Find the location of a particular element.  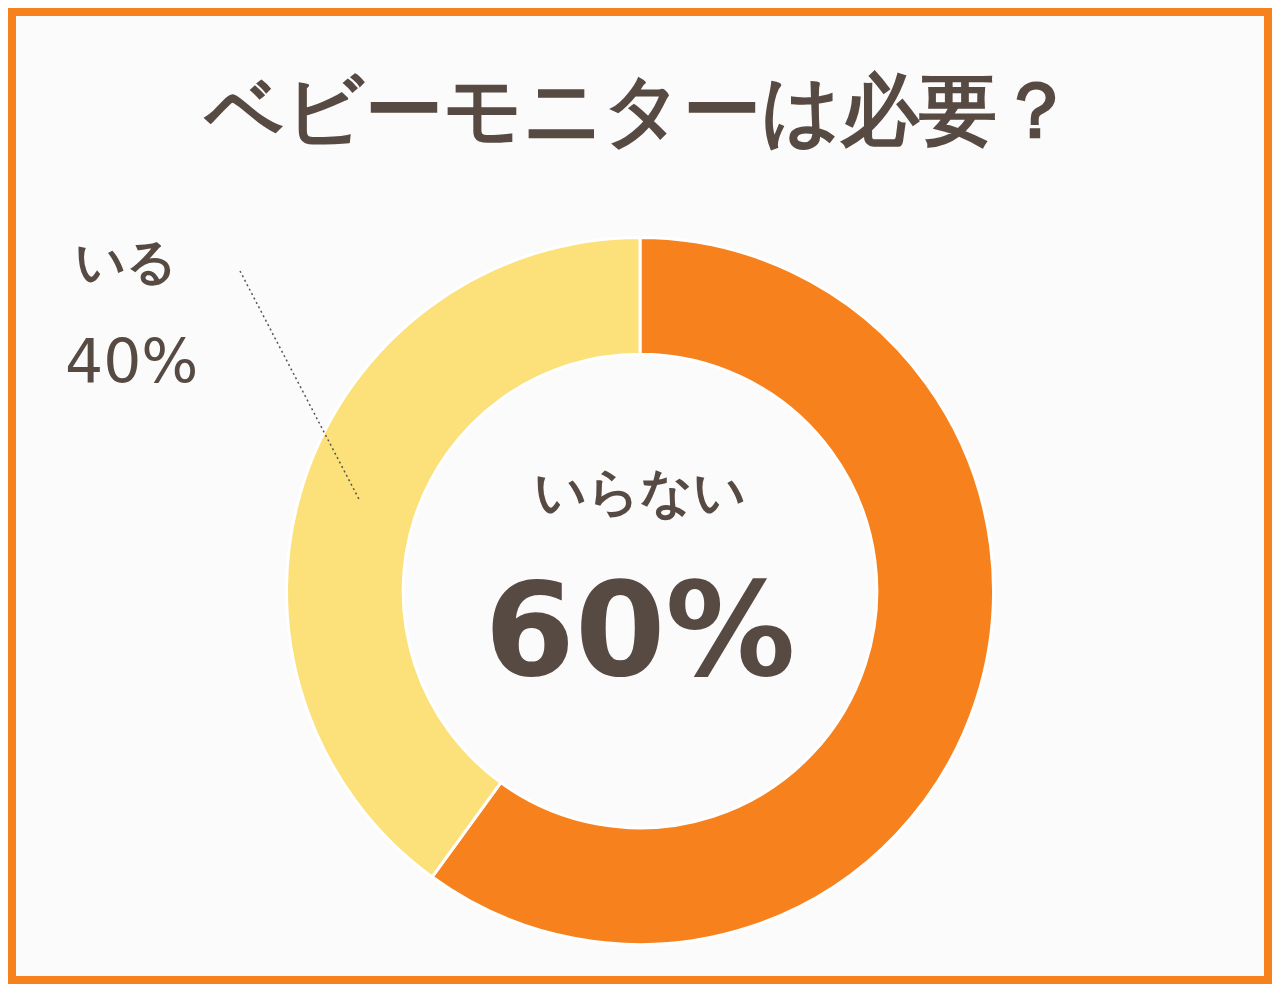

data-label: 60% is located at coordinates (640, 629).